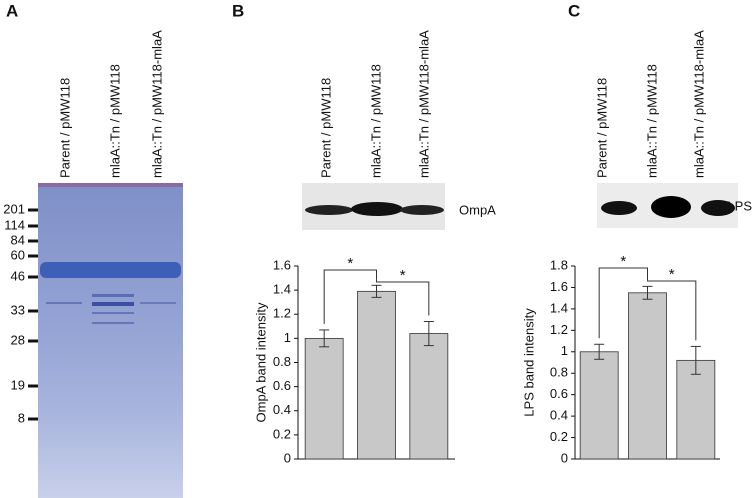 This screenshot has height=498, width=755. I want to click on panel-label: A, so click(12, 10).